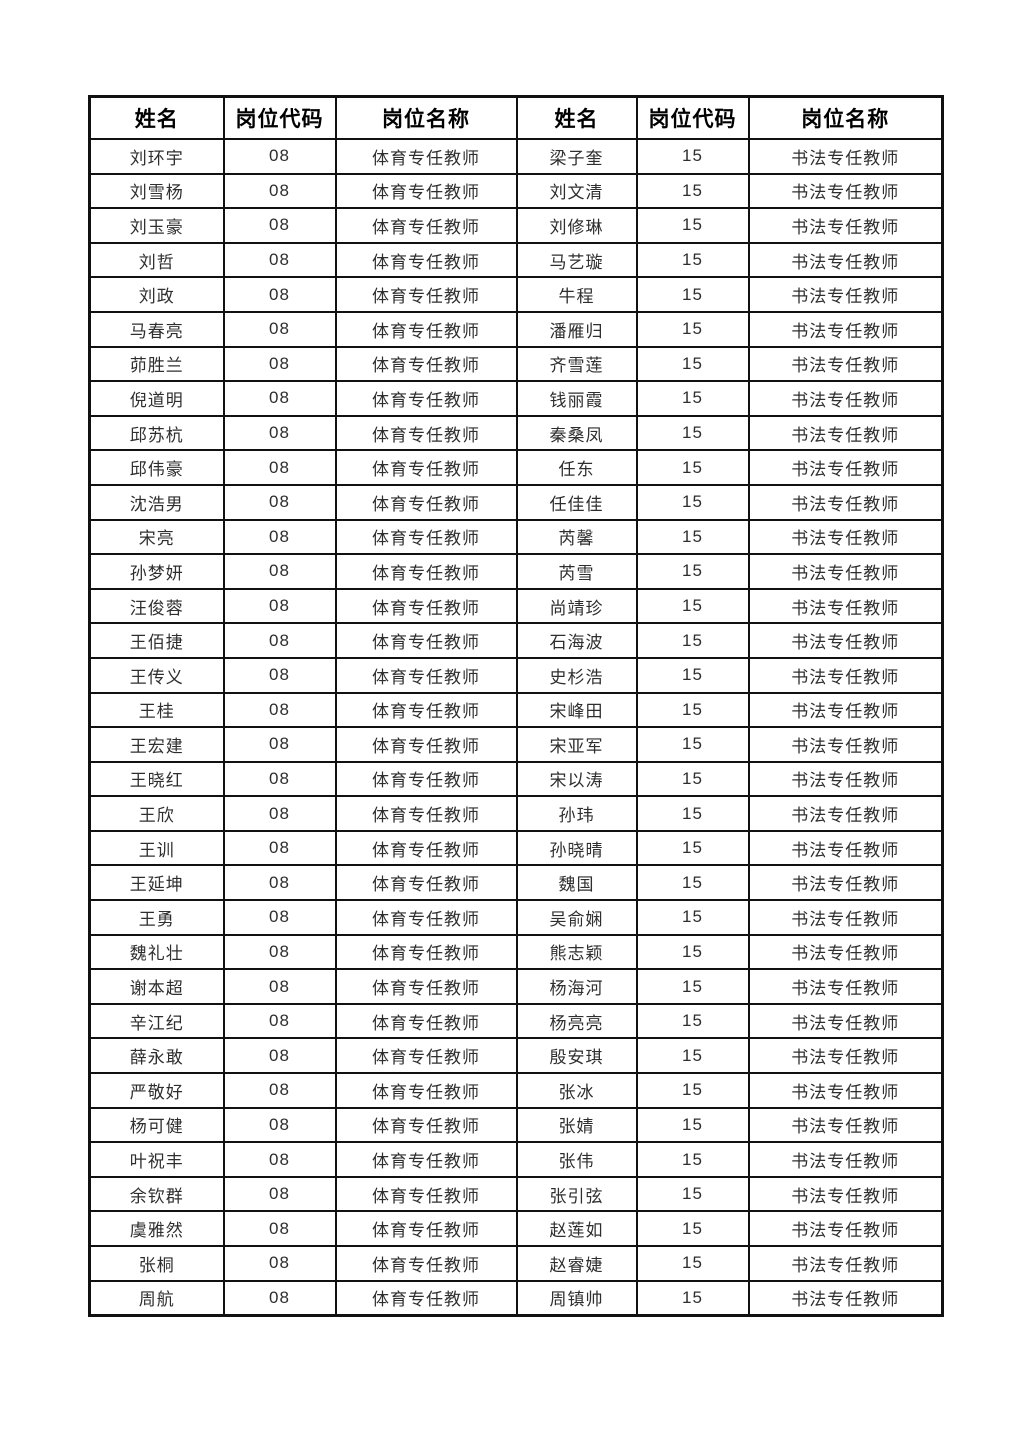 This screenshot has width=1024, height=1448. What do you see at coordinates (156, 640) in the screenshot?
I see `name-cell-left: 王佰捷` at bounding box center [156, 640].